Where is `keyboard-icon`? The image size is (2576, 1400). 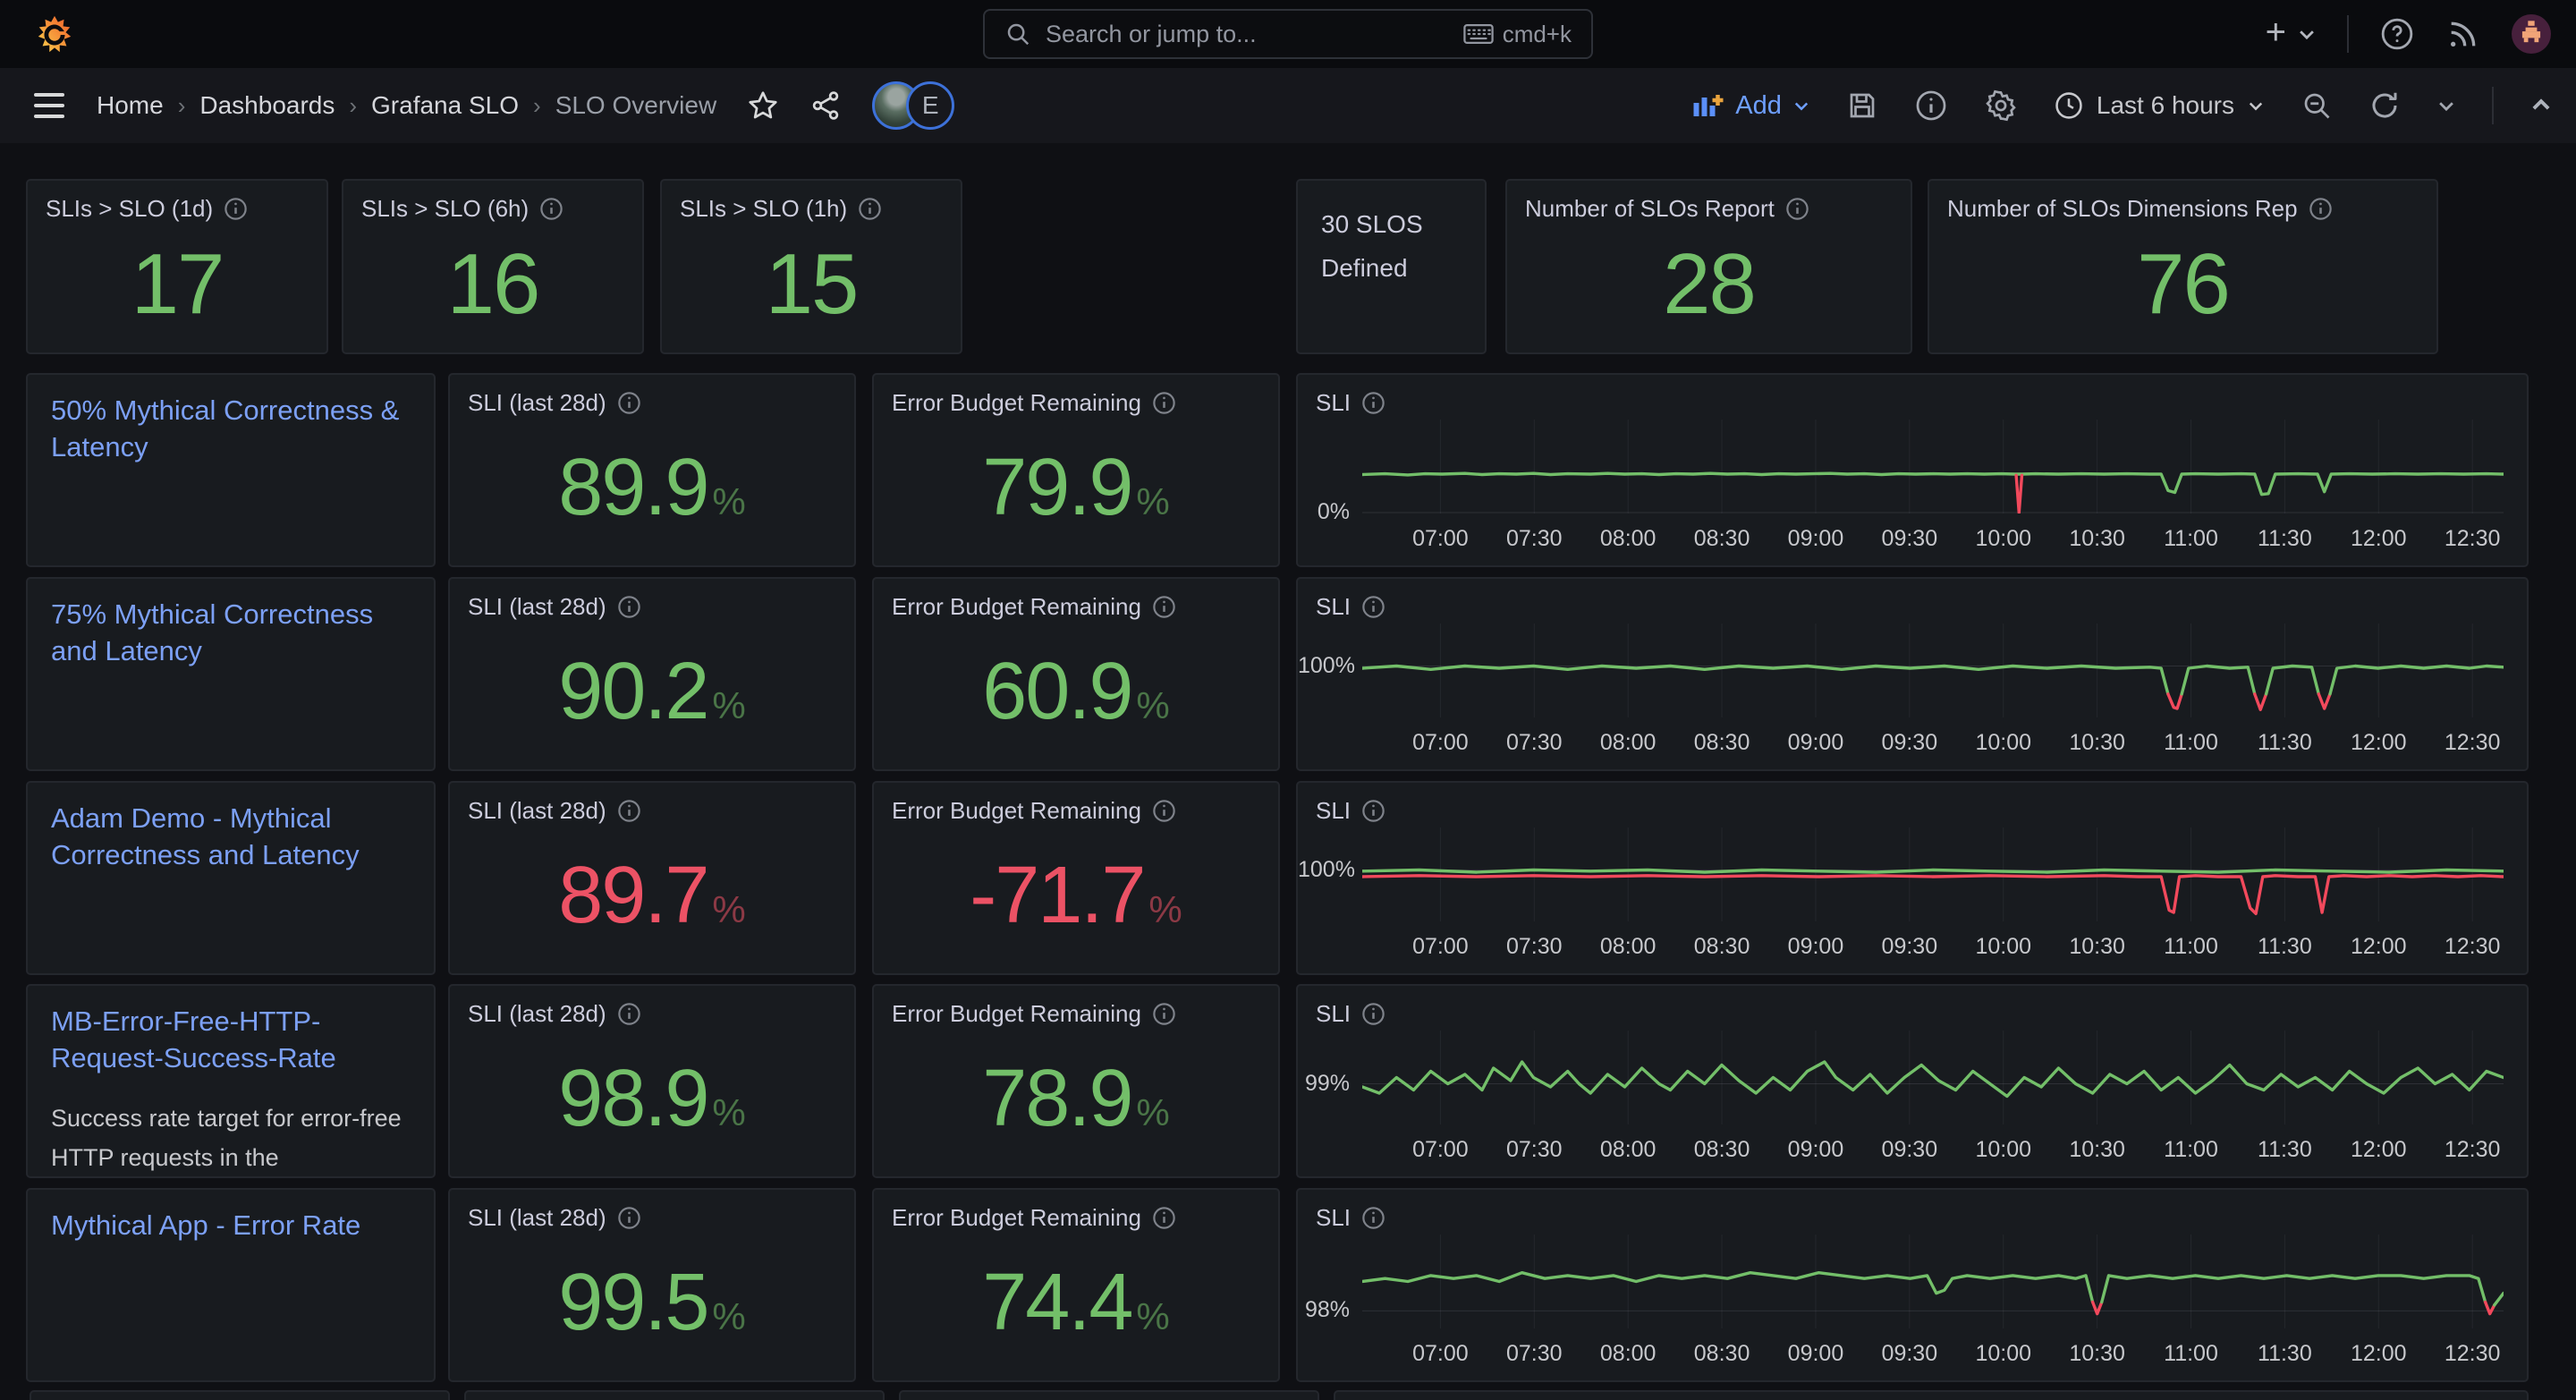 keyboard-icon is located at coordinates (1478, 34).